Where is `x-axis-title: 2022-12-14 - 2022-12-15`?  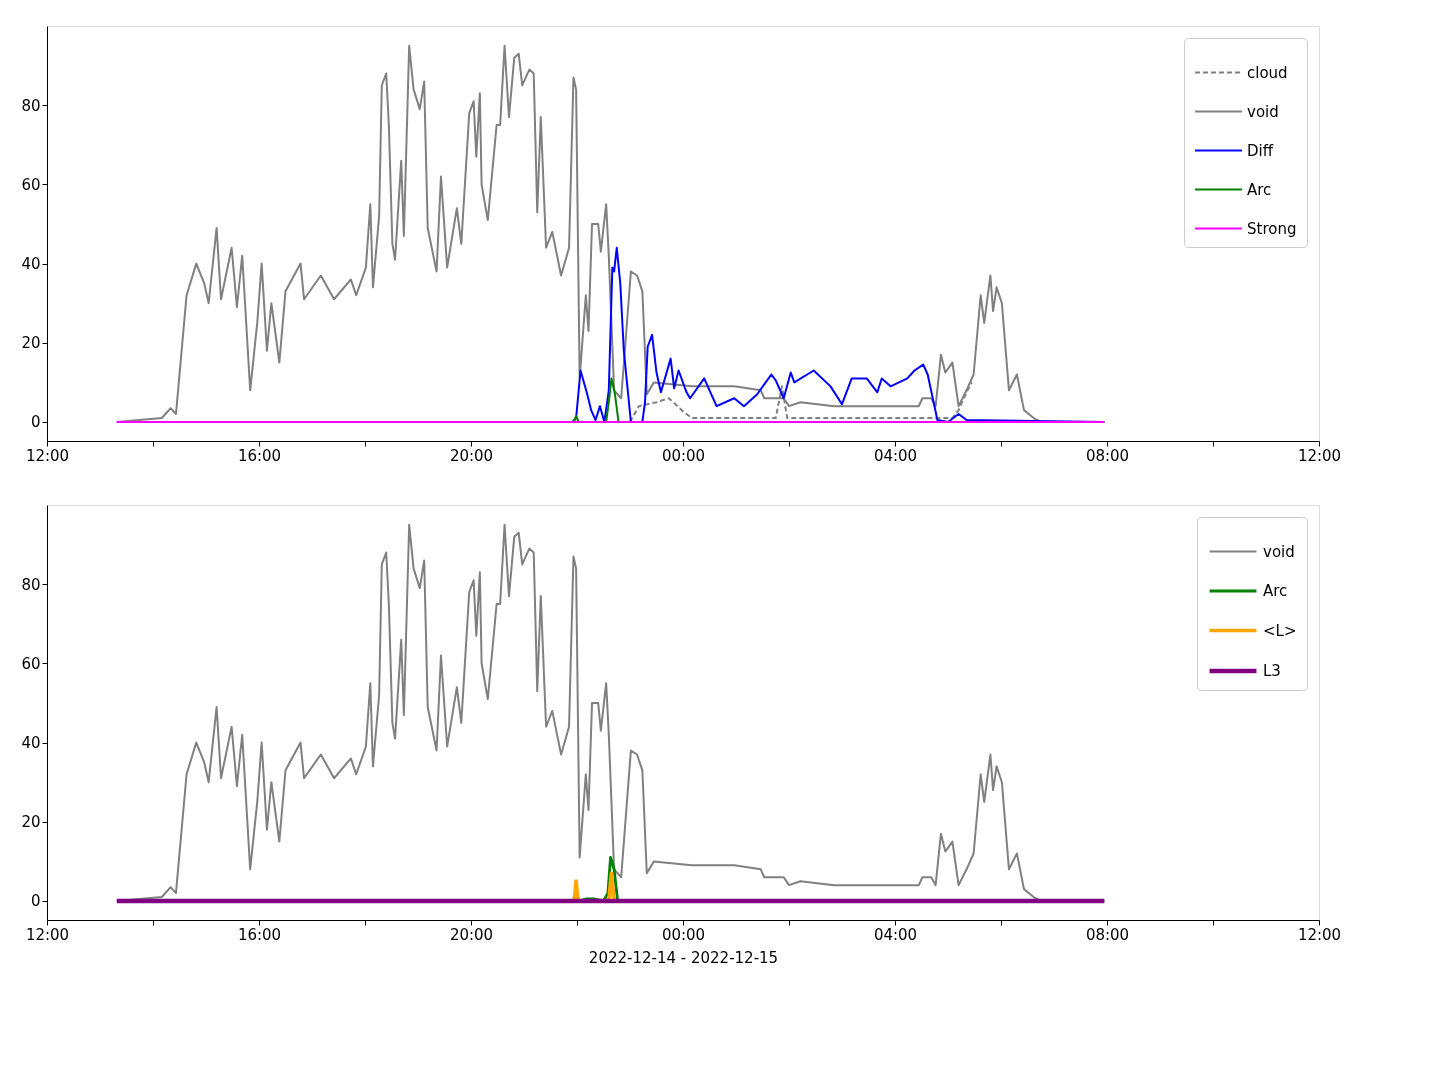 x-axis-title: 2022-12-14 - 2022-12-15 is located at coordinates (683, 957).